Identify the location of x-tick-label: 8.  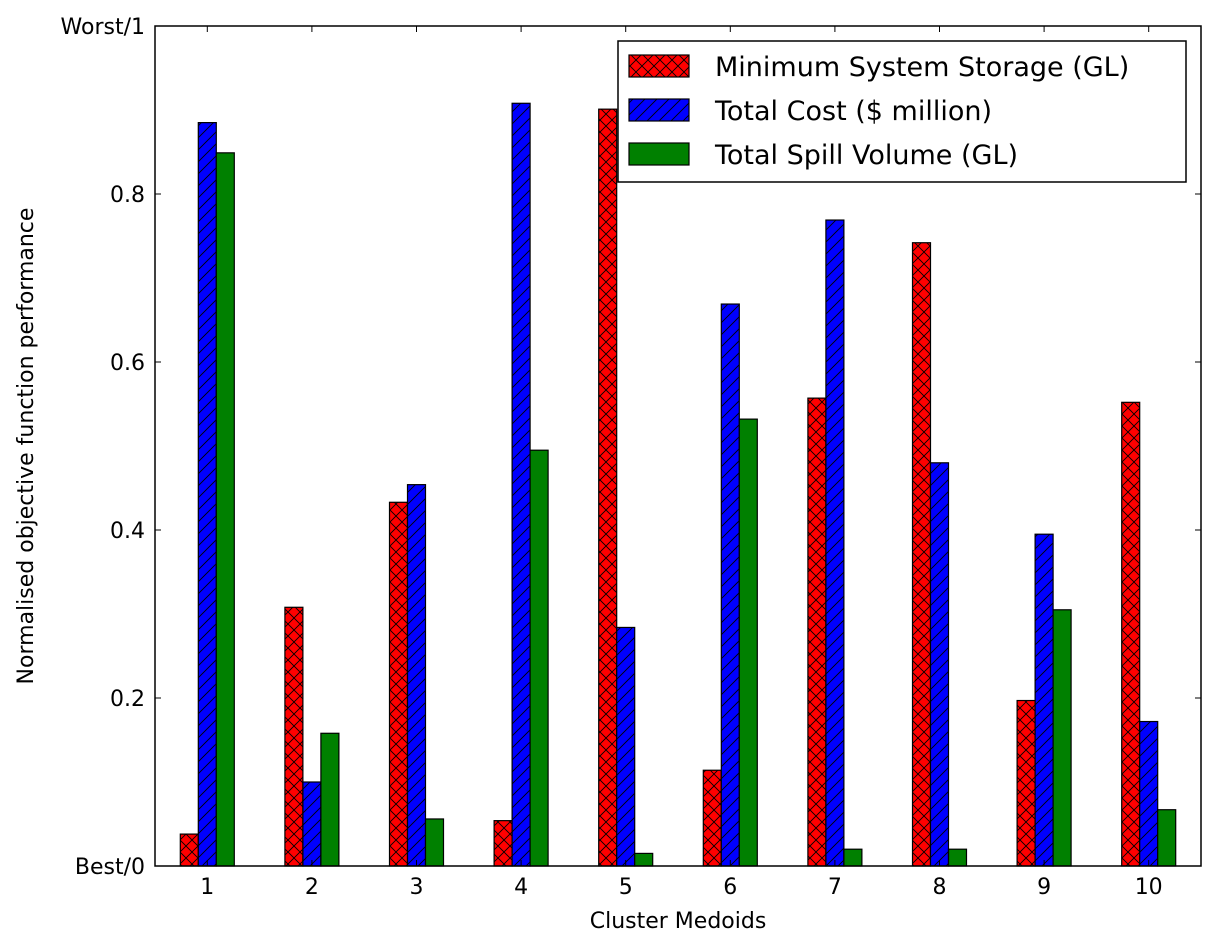
(940, 887).